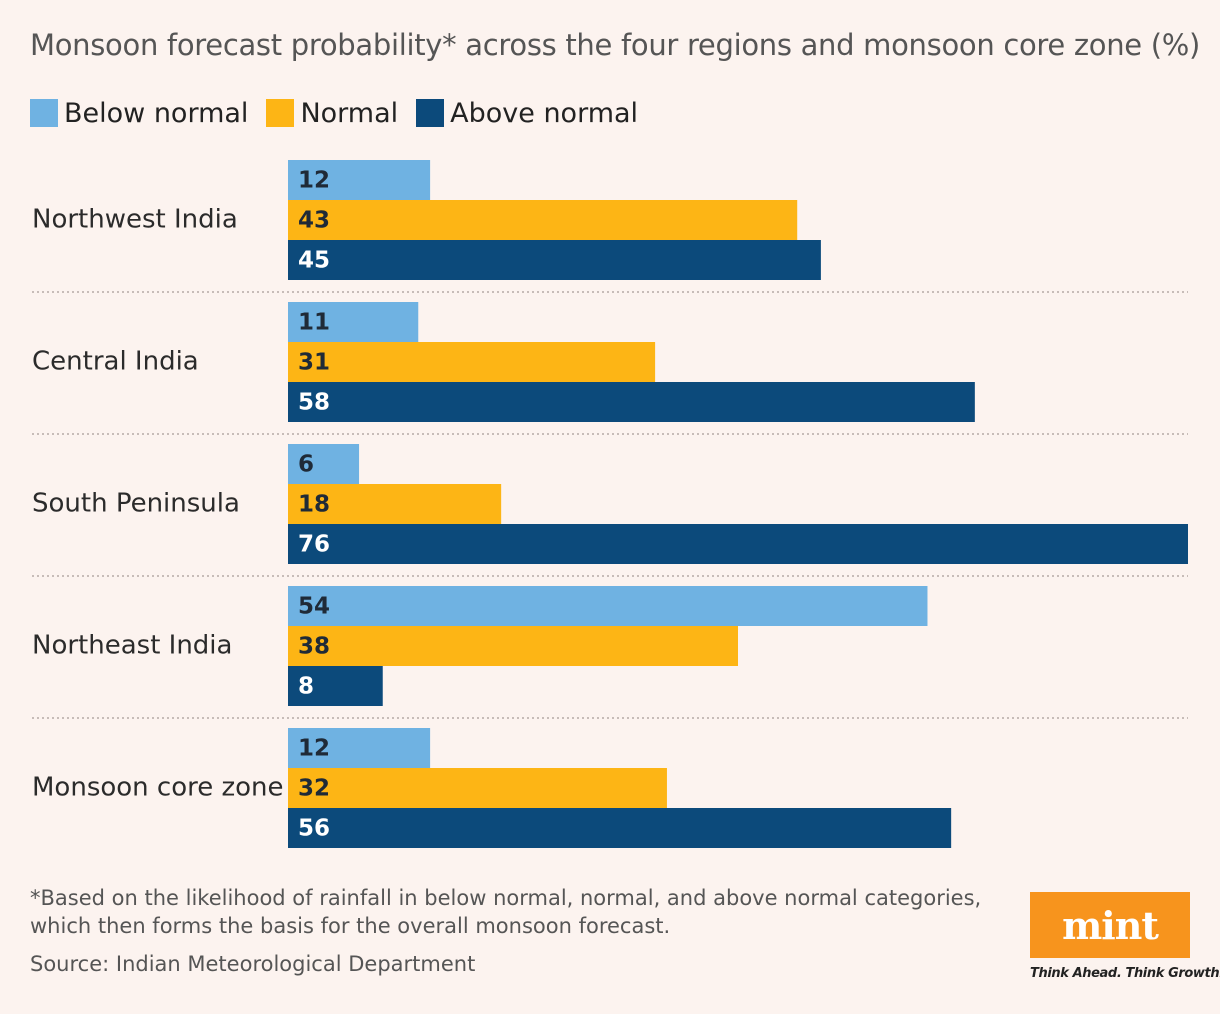 Image resolution: width=1220 pixels, height=1014 pixels. I want to click on legend-swatch-above-normal, so click(430, 113).